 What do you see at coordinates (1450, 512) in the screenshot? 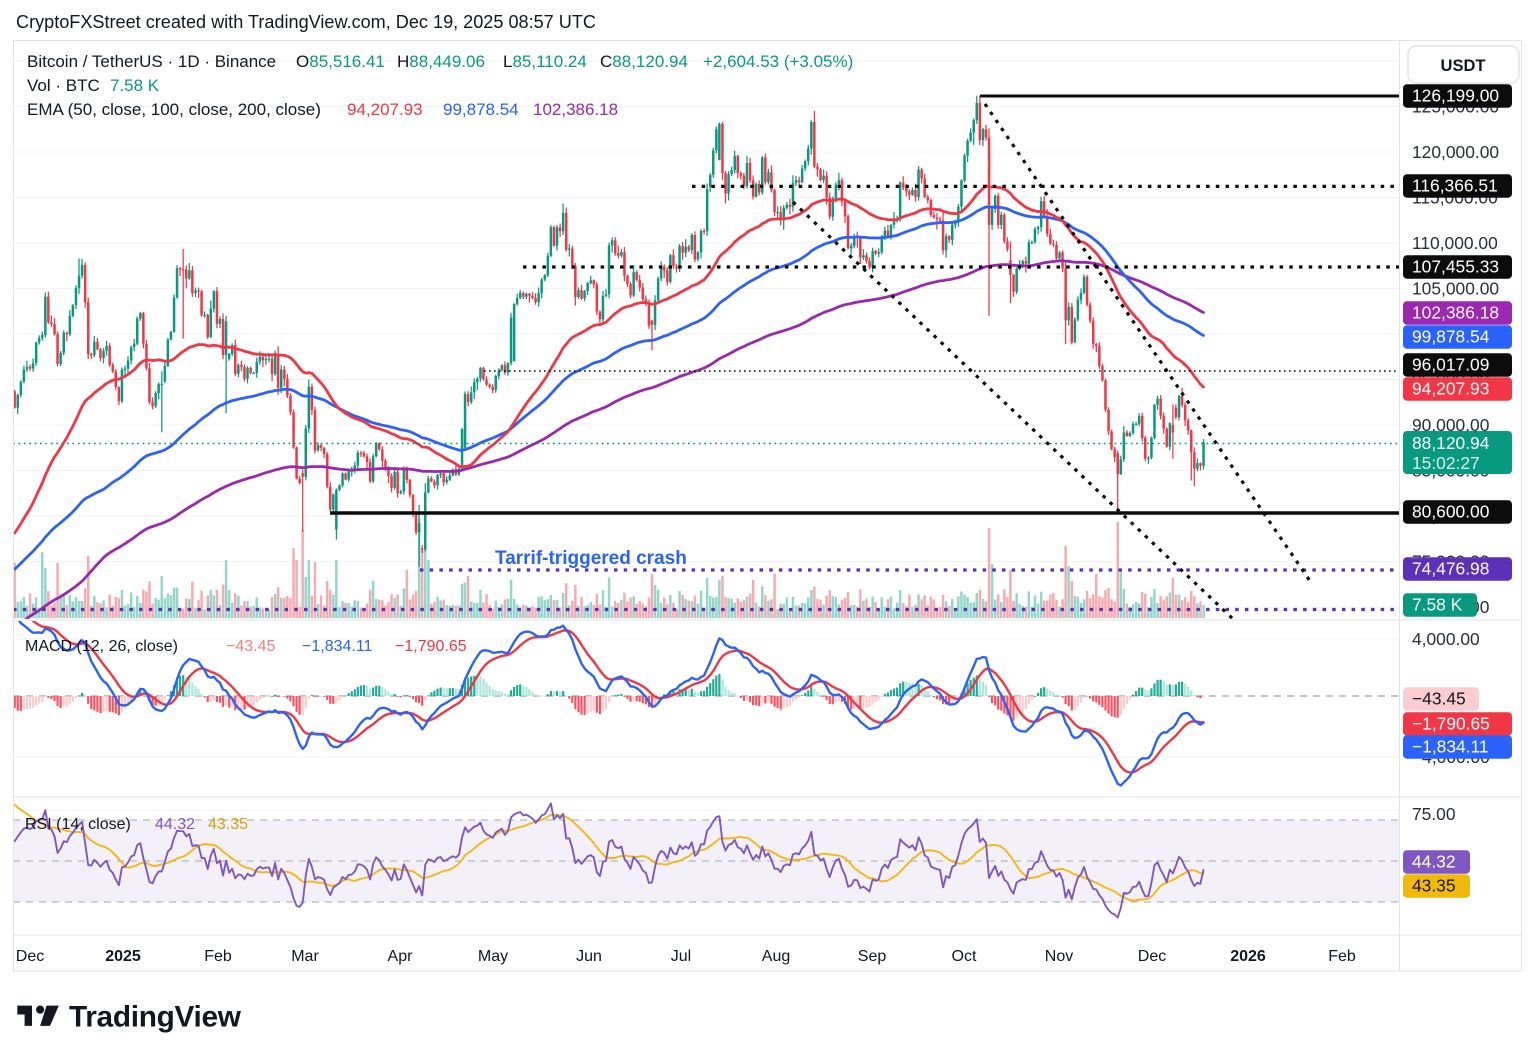
I see `svg-text: 80,600.00` at bounding box center [1450, 512].